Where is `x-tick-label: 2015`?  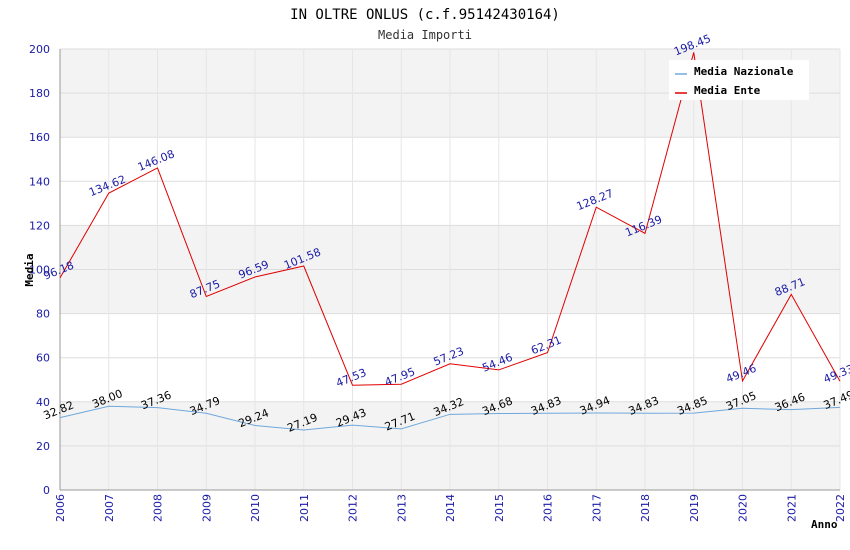
x-tick-label: 2015 is located at coordinates (499, 508).